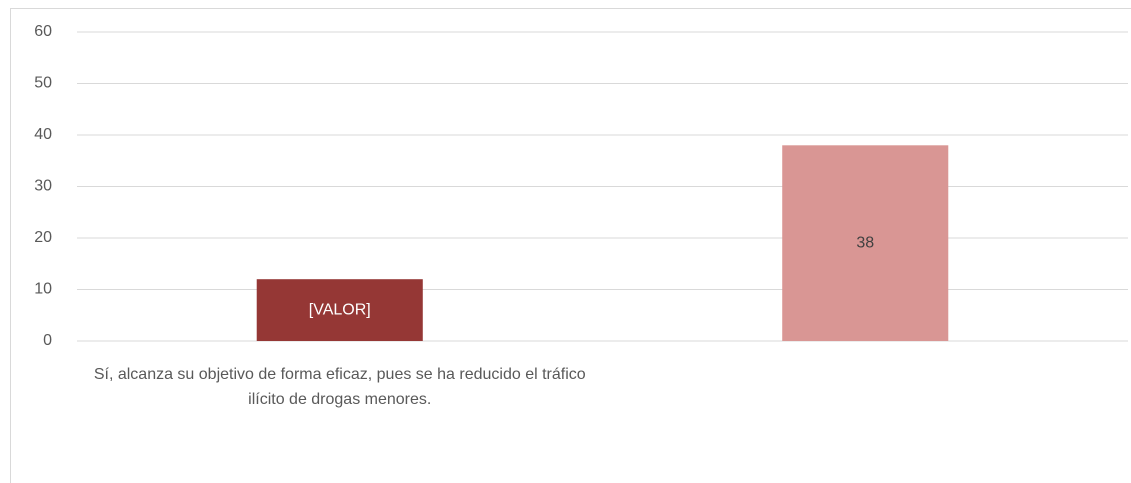 This screenshot has height=483, width=1131. I want to click on data-label: 38, so click(865, 242).